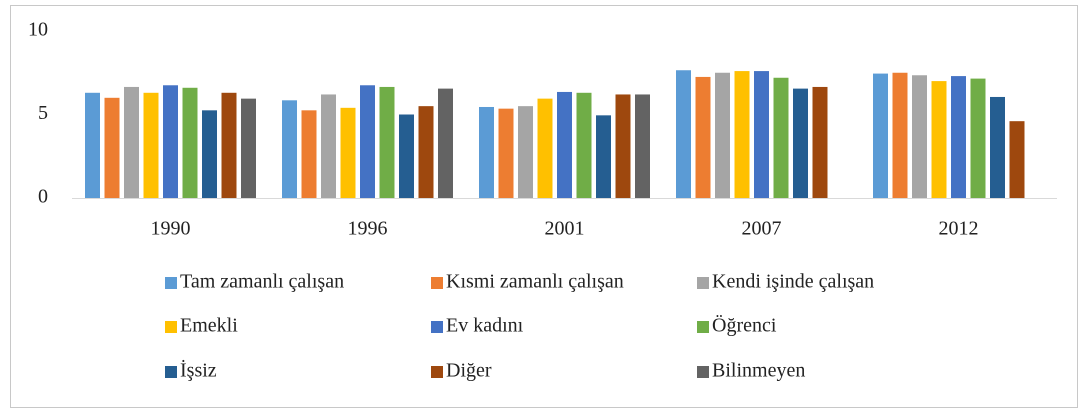 The image size is (1089, 414). I want to click on y-tick-label: 5, so click(43, 113).